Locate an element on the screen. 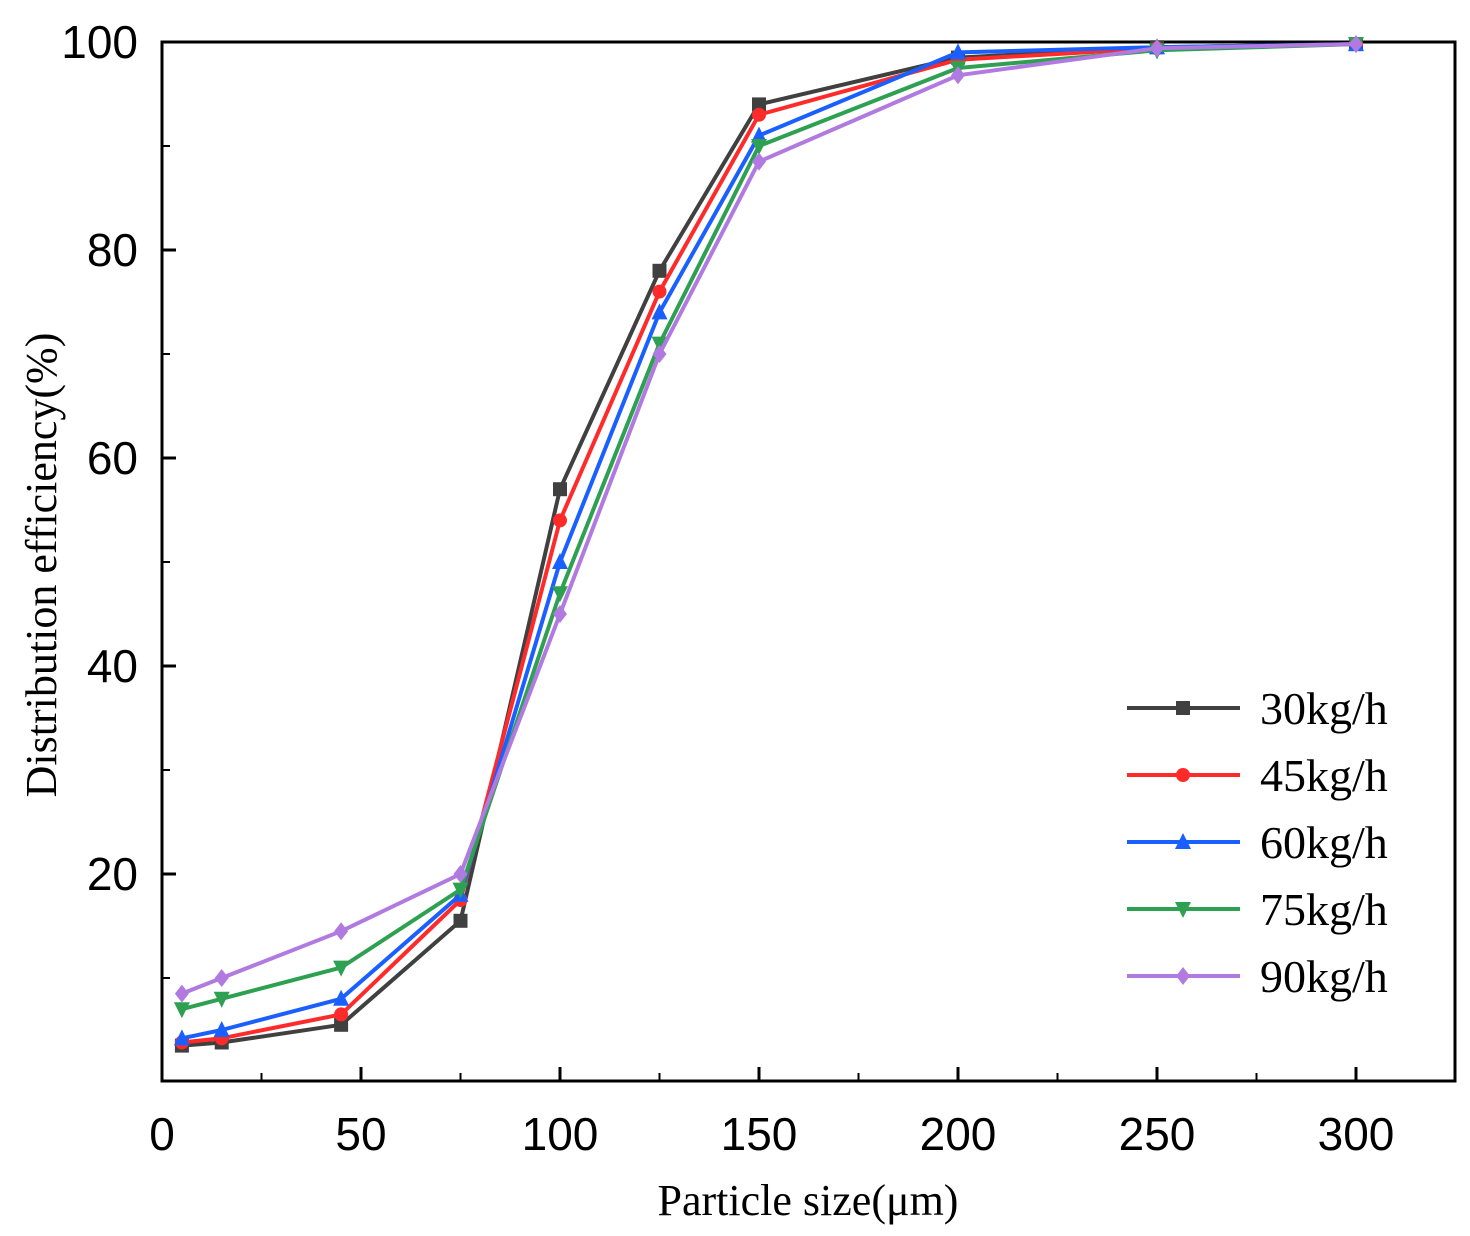 The image size is (1470, 1236). legend-item: 30kg/h is located at coordinates (1257, 708).